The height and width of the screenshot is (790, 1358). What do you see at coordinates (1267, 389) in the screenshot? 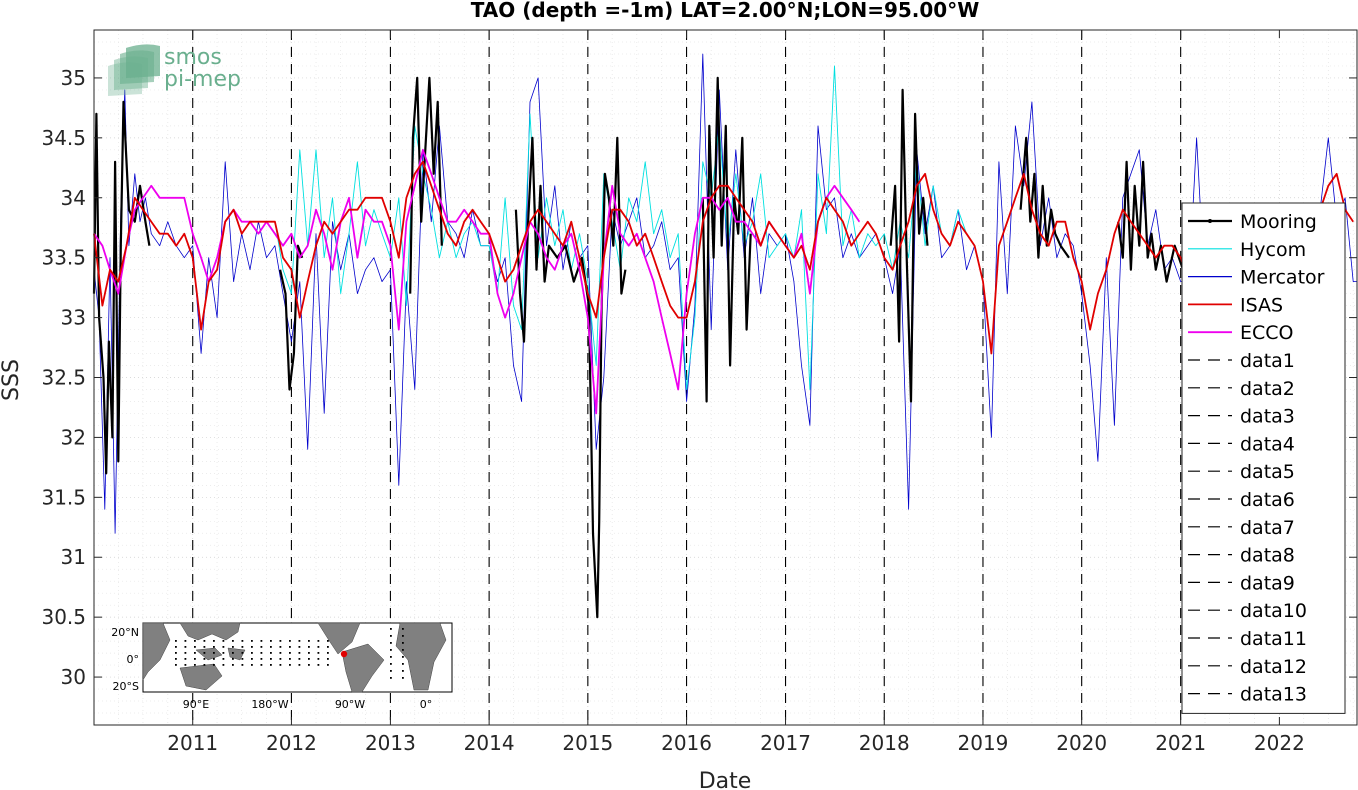
I see `legend-label: data2` at bounding box center [1267, 389].